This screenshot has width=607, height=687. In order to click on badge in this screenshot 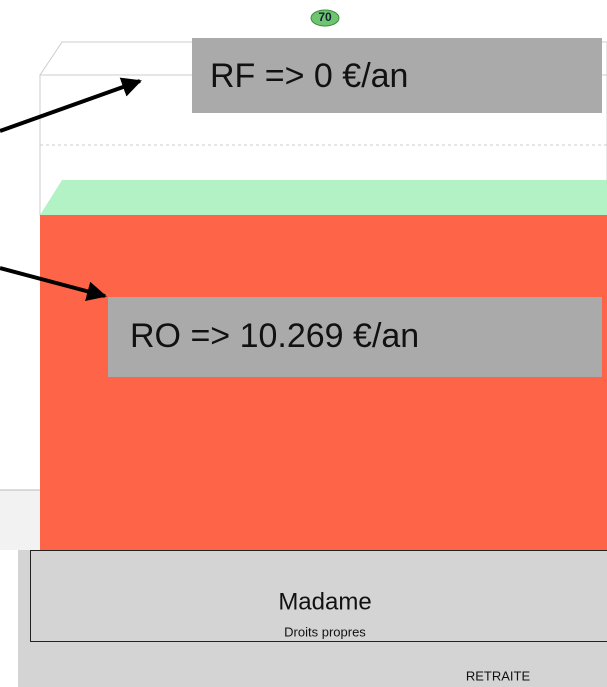, I will do `click(325, 18)`.